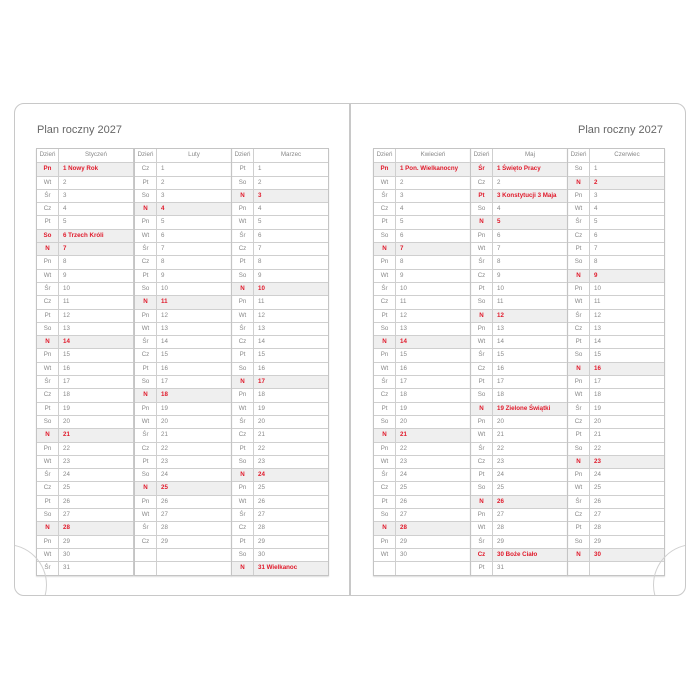 This screenshot has width=700, height=700. Describe the element at coordinates (280, 515) in the screenshot. I see `day-row: Śr 27` at that location.